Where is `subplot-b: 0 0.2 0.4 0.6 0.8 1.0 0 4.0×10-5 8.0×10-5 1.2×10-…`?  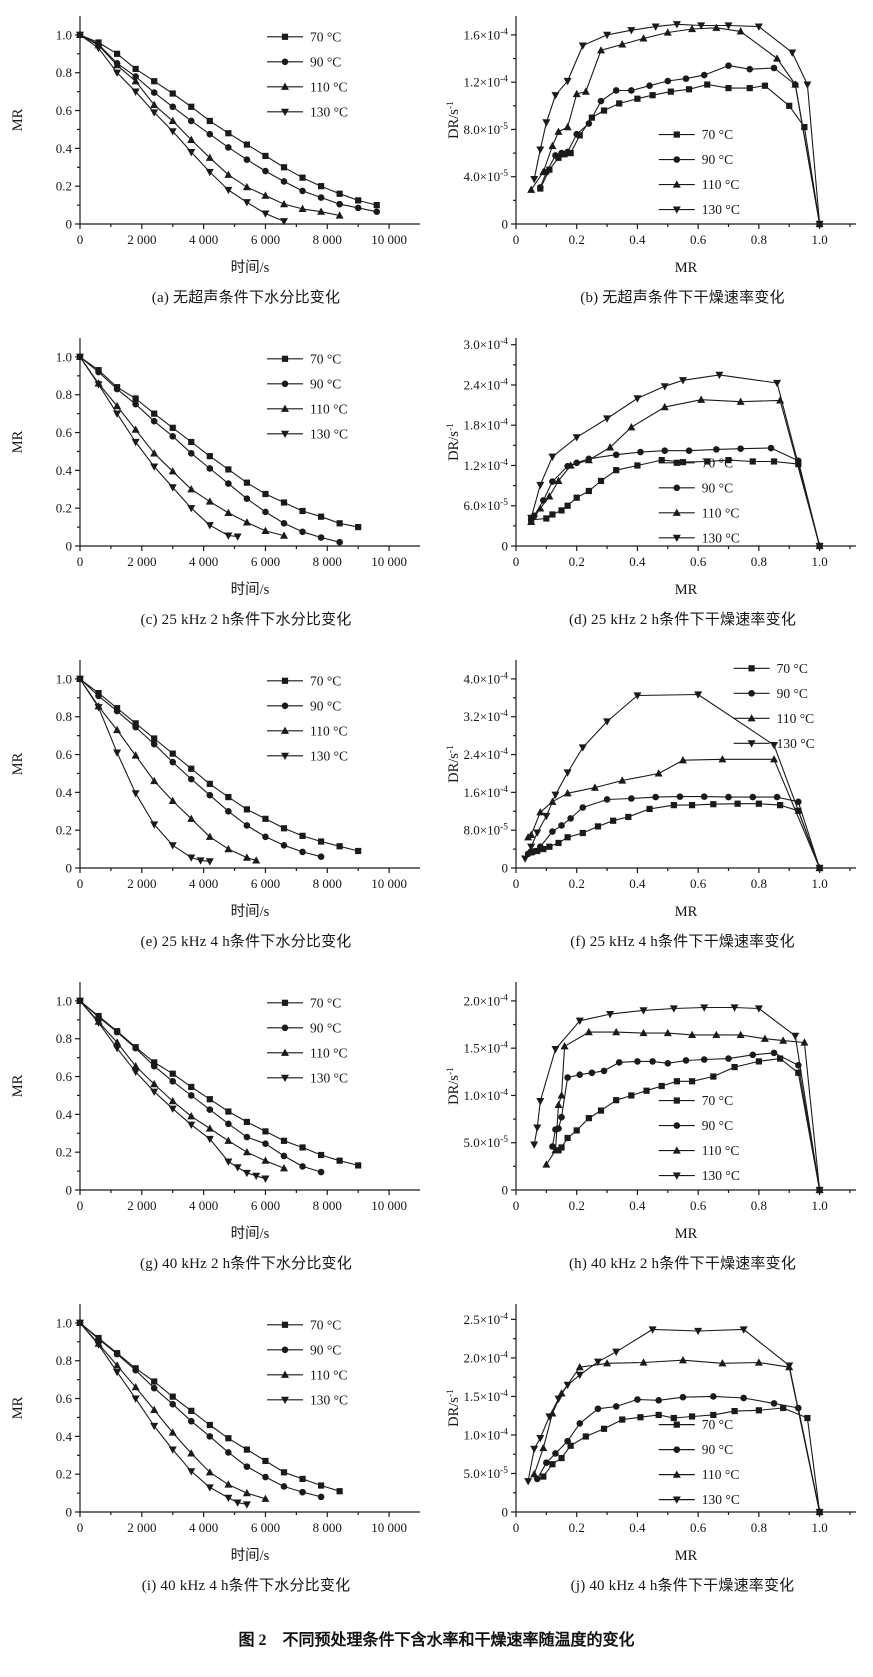 subplot-b: 0 0.2 0.4 0.6 0.8 1.0 0 4.0×10-5 8.0×10-5 1.2×10-… is located at coordinates (654, 167).